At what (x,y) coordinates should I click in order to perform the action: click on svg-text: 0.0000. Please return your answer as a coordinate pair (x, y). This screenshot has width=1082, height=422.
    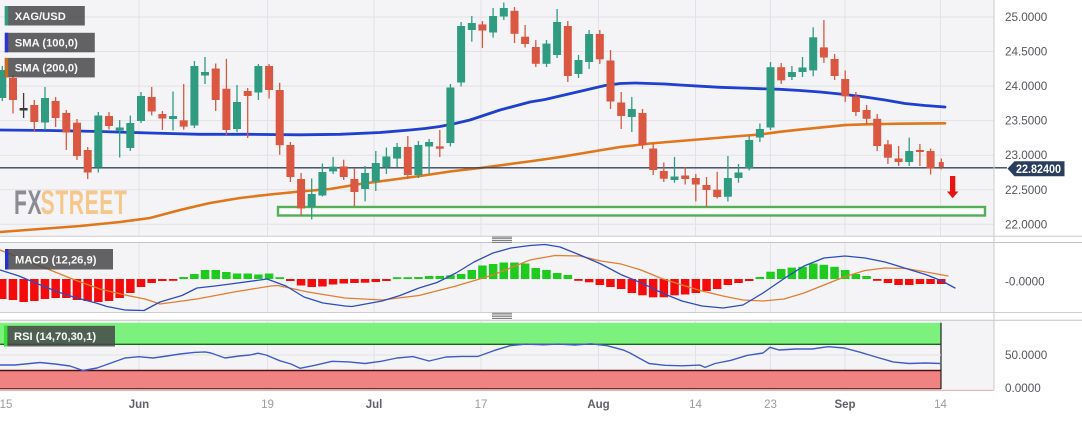
    Looking at the image, I should click on (1023, 388).